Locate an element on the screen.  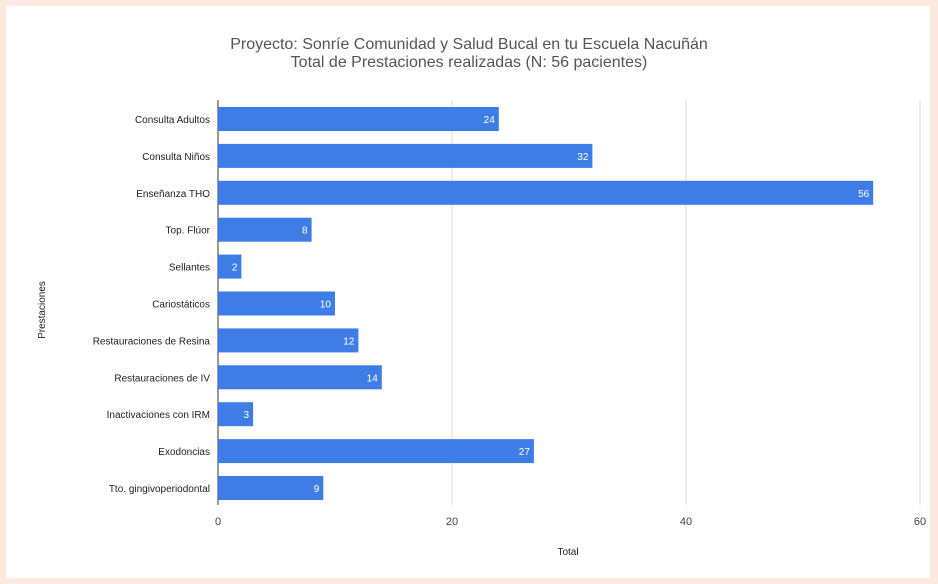
category-label: Inactivaciones con IRM is located at coordinates (158, 415).